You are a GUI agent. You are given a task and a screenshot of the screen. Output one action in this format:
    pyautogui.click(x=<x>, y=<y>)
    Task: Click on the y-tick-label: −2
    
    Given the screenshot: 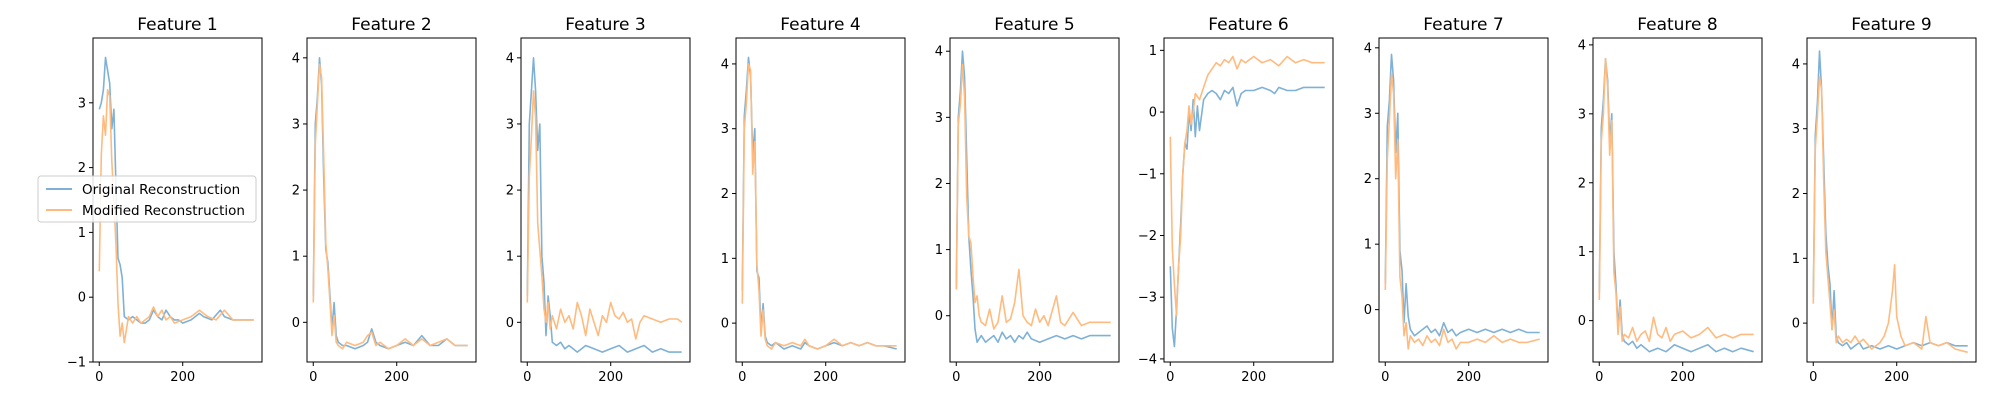 What is the action you would take?
    pyautogui.click(x=1147, y=236)
    